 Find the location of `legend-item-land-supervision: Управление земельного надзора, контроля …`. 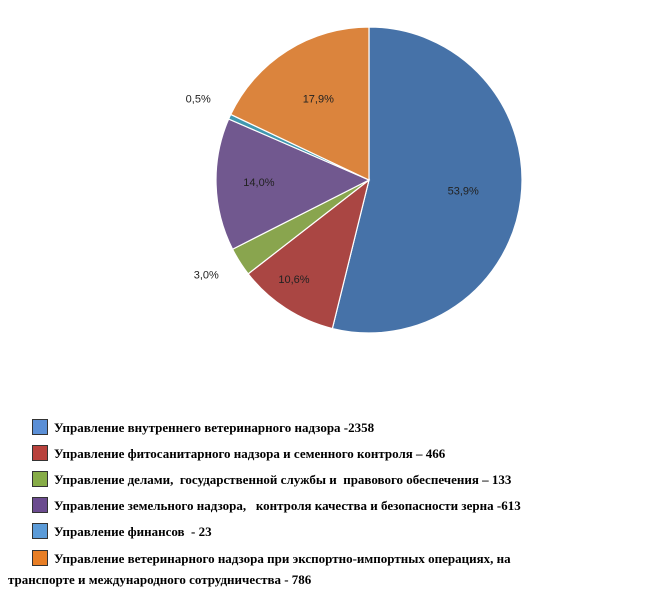

legend-item-land-supervision: Управление земельного надзора, контроля … is located at coordinates (338, 509).